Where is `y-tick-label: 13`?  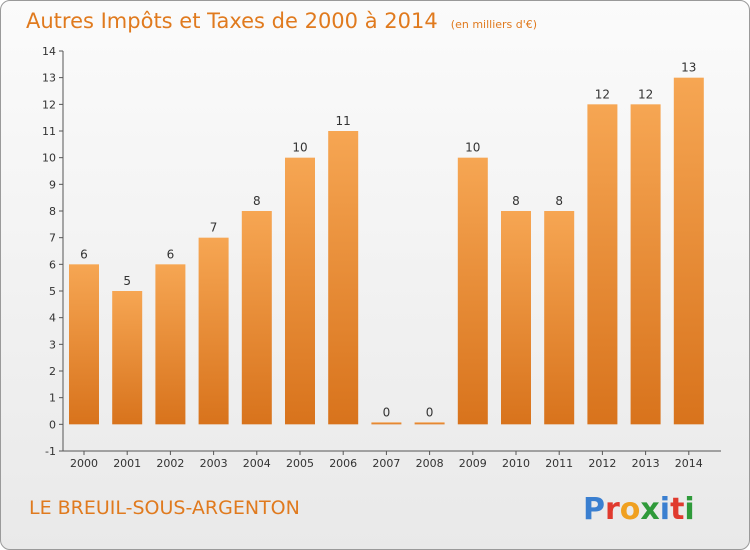 y-tick-label: 13 is located at coordinates (49, 78).